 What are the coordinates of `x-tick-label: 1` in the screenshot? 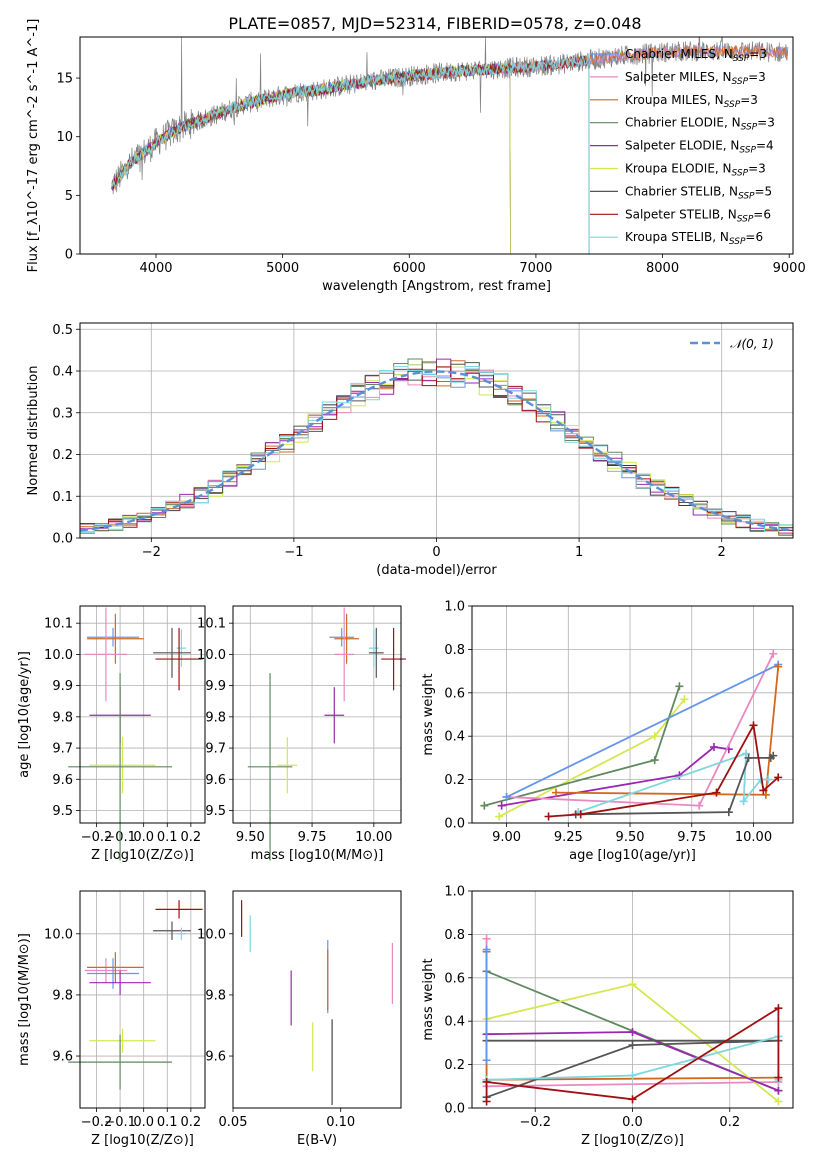 It's located at (579, 552).